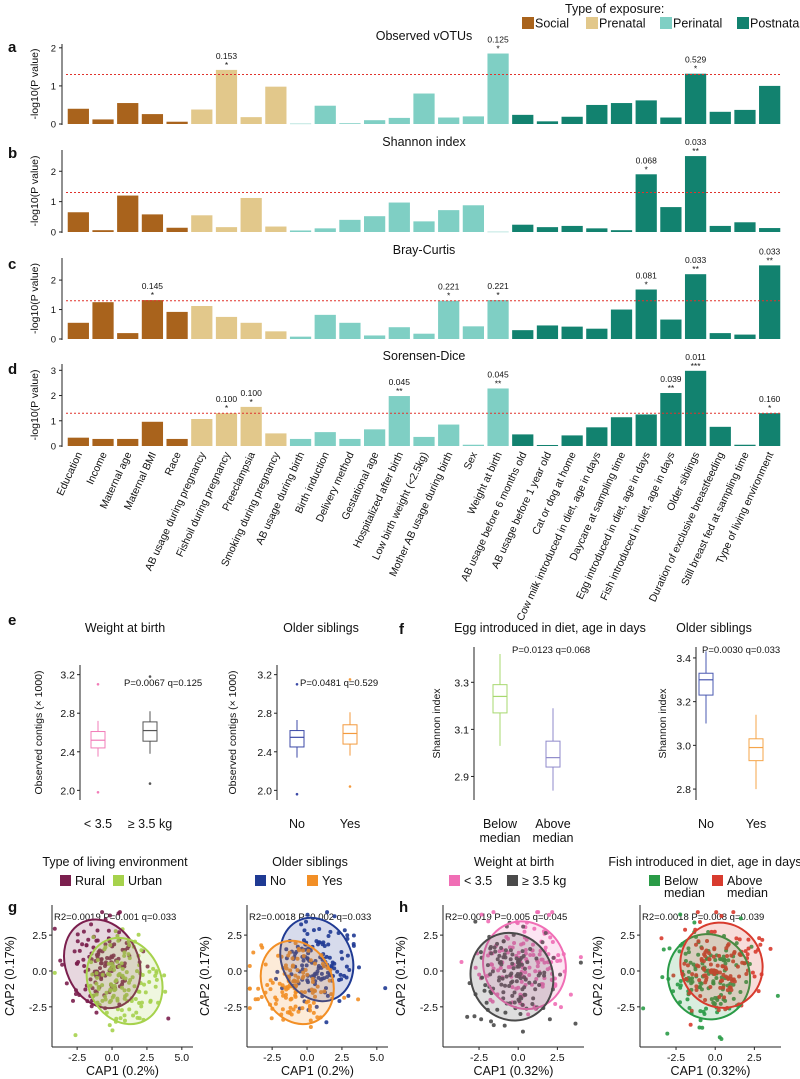  Describe the element at coordinates (684, 893) in the screenshot. I see `legend-label: median` at that location.